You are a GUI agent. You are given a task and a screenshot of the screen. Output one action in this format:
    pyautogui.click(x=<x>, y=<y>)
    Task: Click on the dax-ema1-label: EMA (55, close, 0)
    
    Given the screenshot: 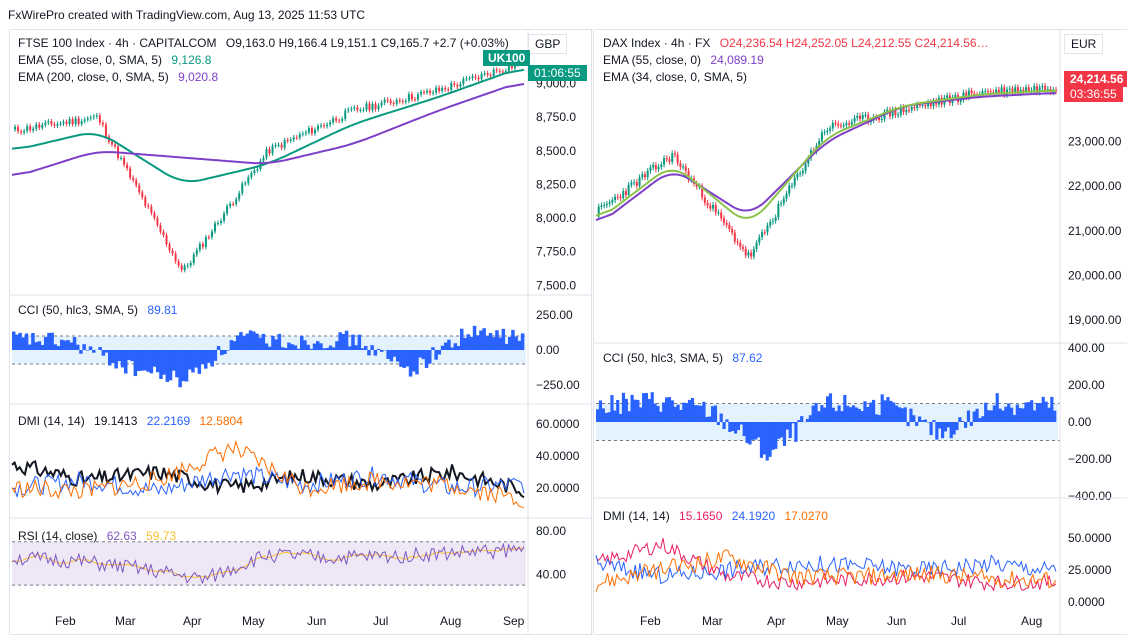 What is the action you would take?
    pyautogui.click(x=652, y=60)
    